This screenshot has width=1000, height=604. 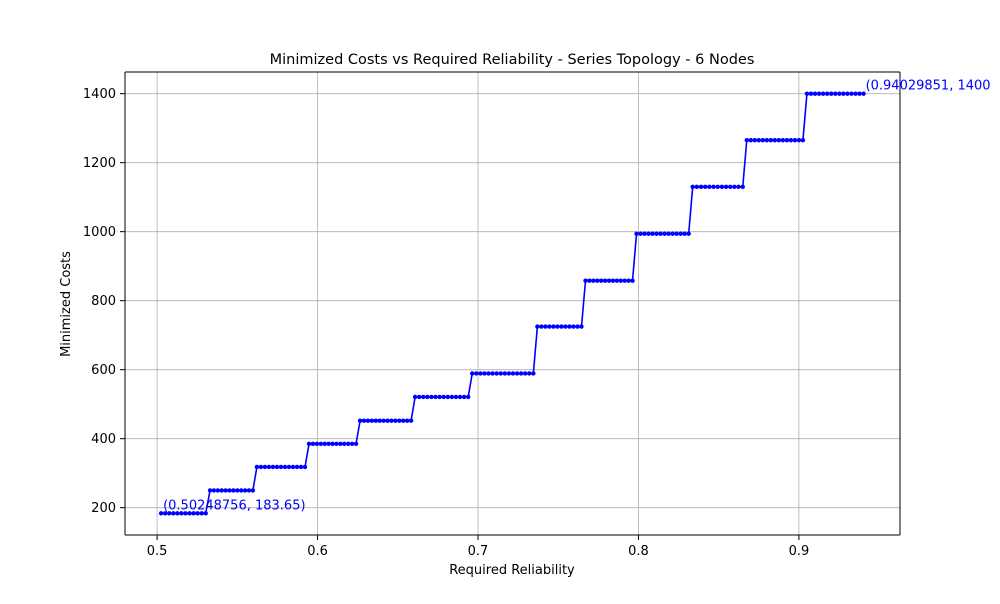 What do you see at coordinates (103, 301) in the screenshot?
I see `y-tick-label: 800` at bounding box center [103, 301].